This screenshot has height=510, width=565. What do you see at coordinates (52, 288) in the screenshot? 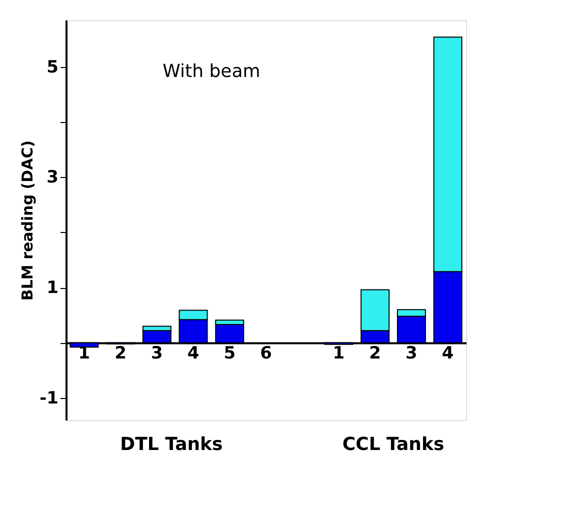
I see `y-tick-label: 1` at bounding box center [52, 288].